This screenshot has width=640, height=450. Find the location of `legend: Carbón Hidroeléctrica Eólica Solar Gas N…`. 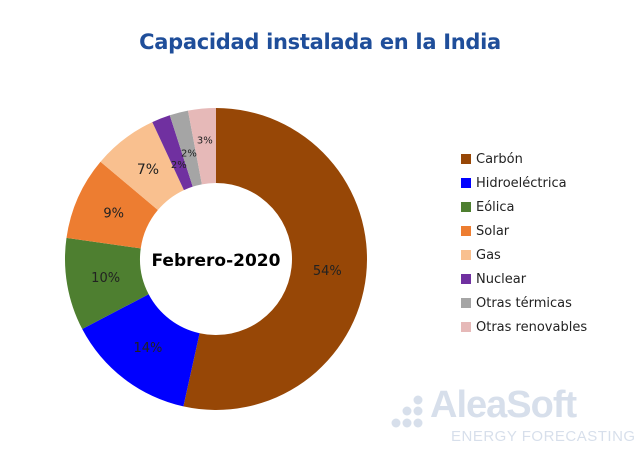

legend: Carbón Hidroeléctrica Eólica Solar Gas N… is located at coordinates (524, 243).